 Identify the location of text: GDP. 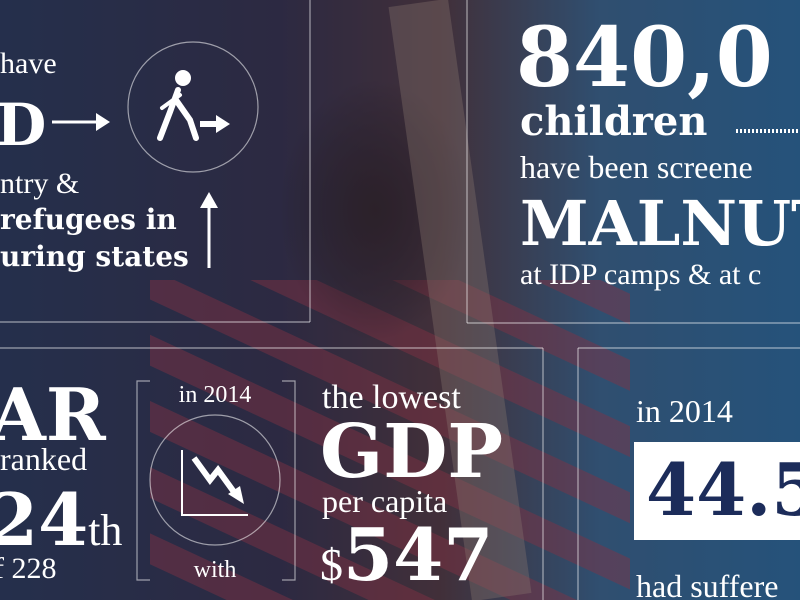
(411, 452).